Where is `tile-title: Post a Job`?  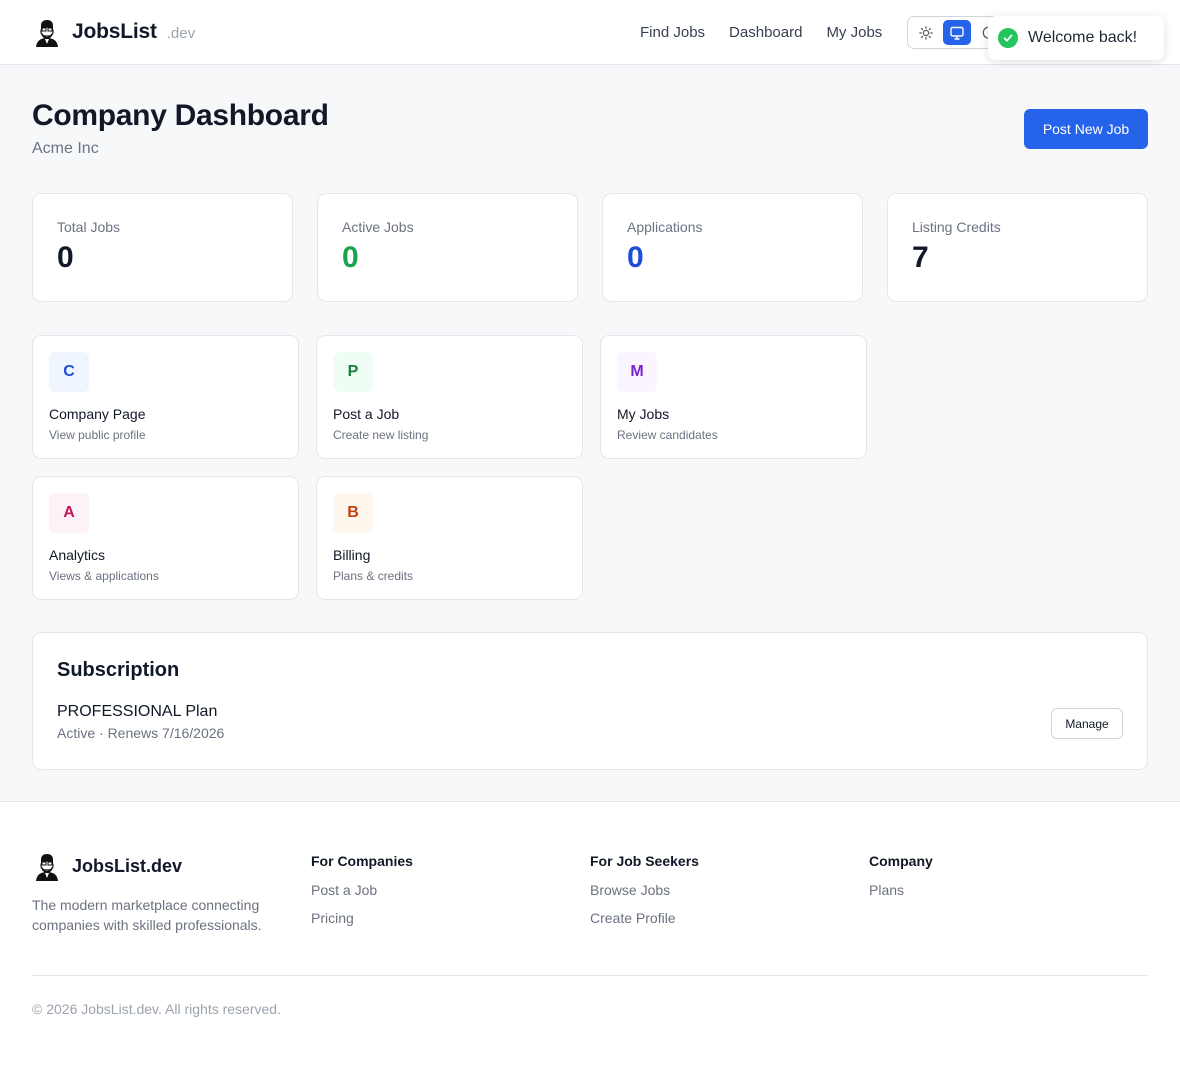 tile-title: Post a Job is located at coordinates (366, 414).